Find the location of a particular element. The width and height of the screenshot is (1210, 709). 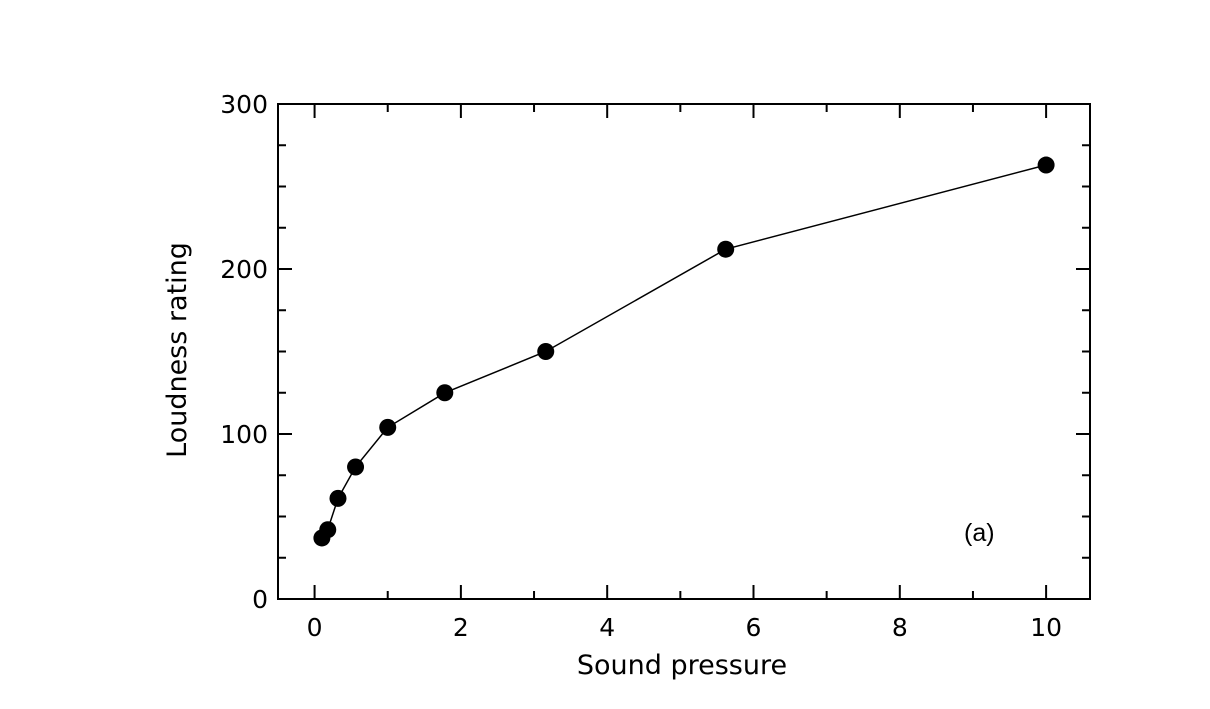

x-tick-label: 0 is located at coordinates (315, 627).